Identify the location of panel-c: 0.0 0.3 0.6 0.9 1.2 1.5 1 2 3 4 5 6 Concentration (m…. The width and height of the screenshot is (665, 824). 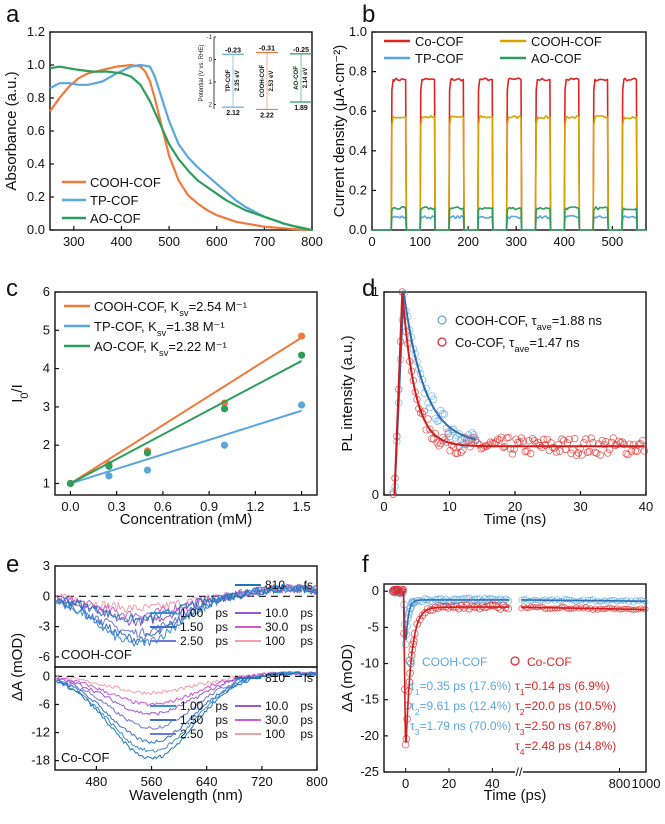
(163, 406).